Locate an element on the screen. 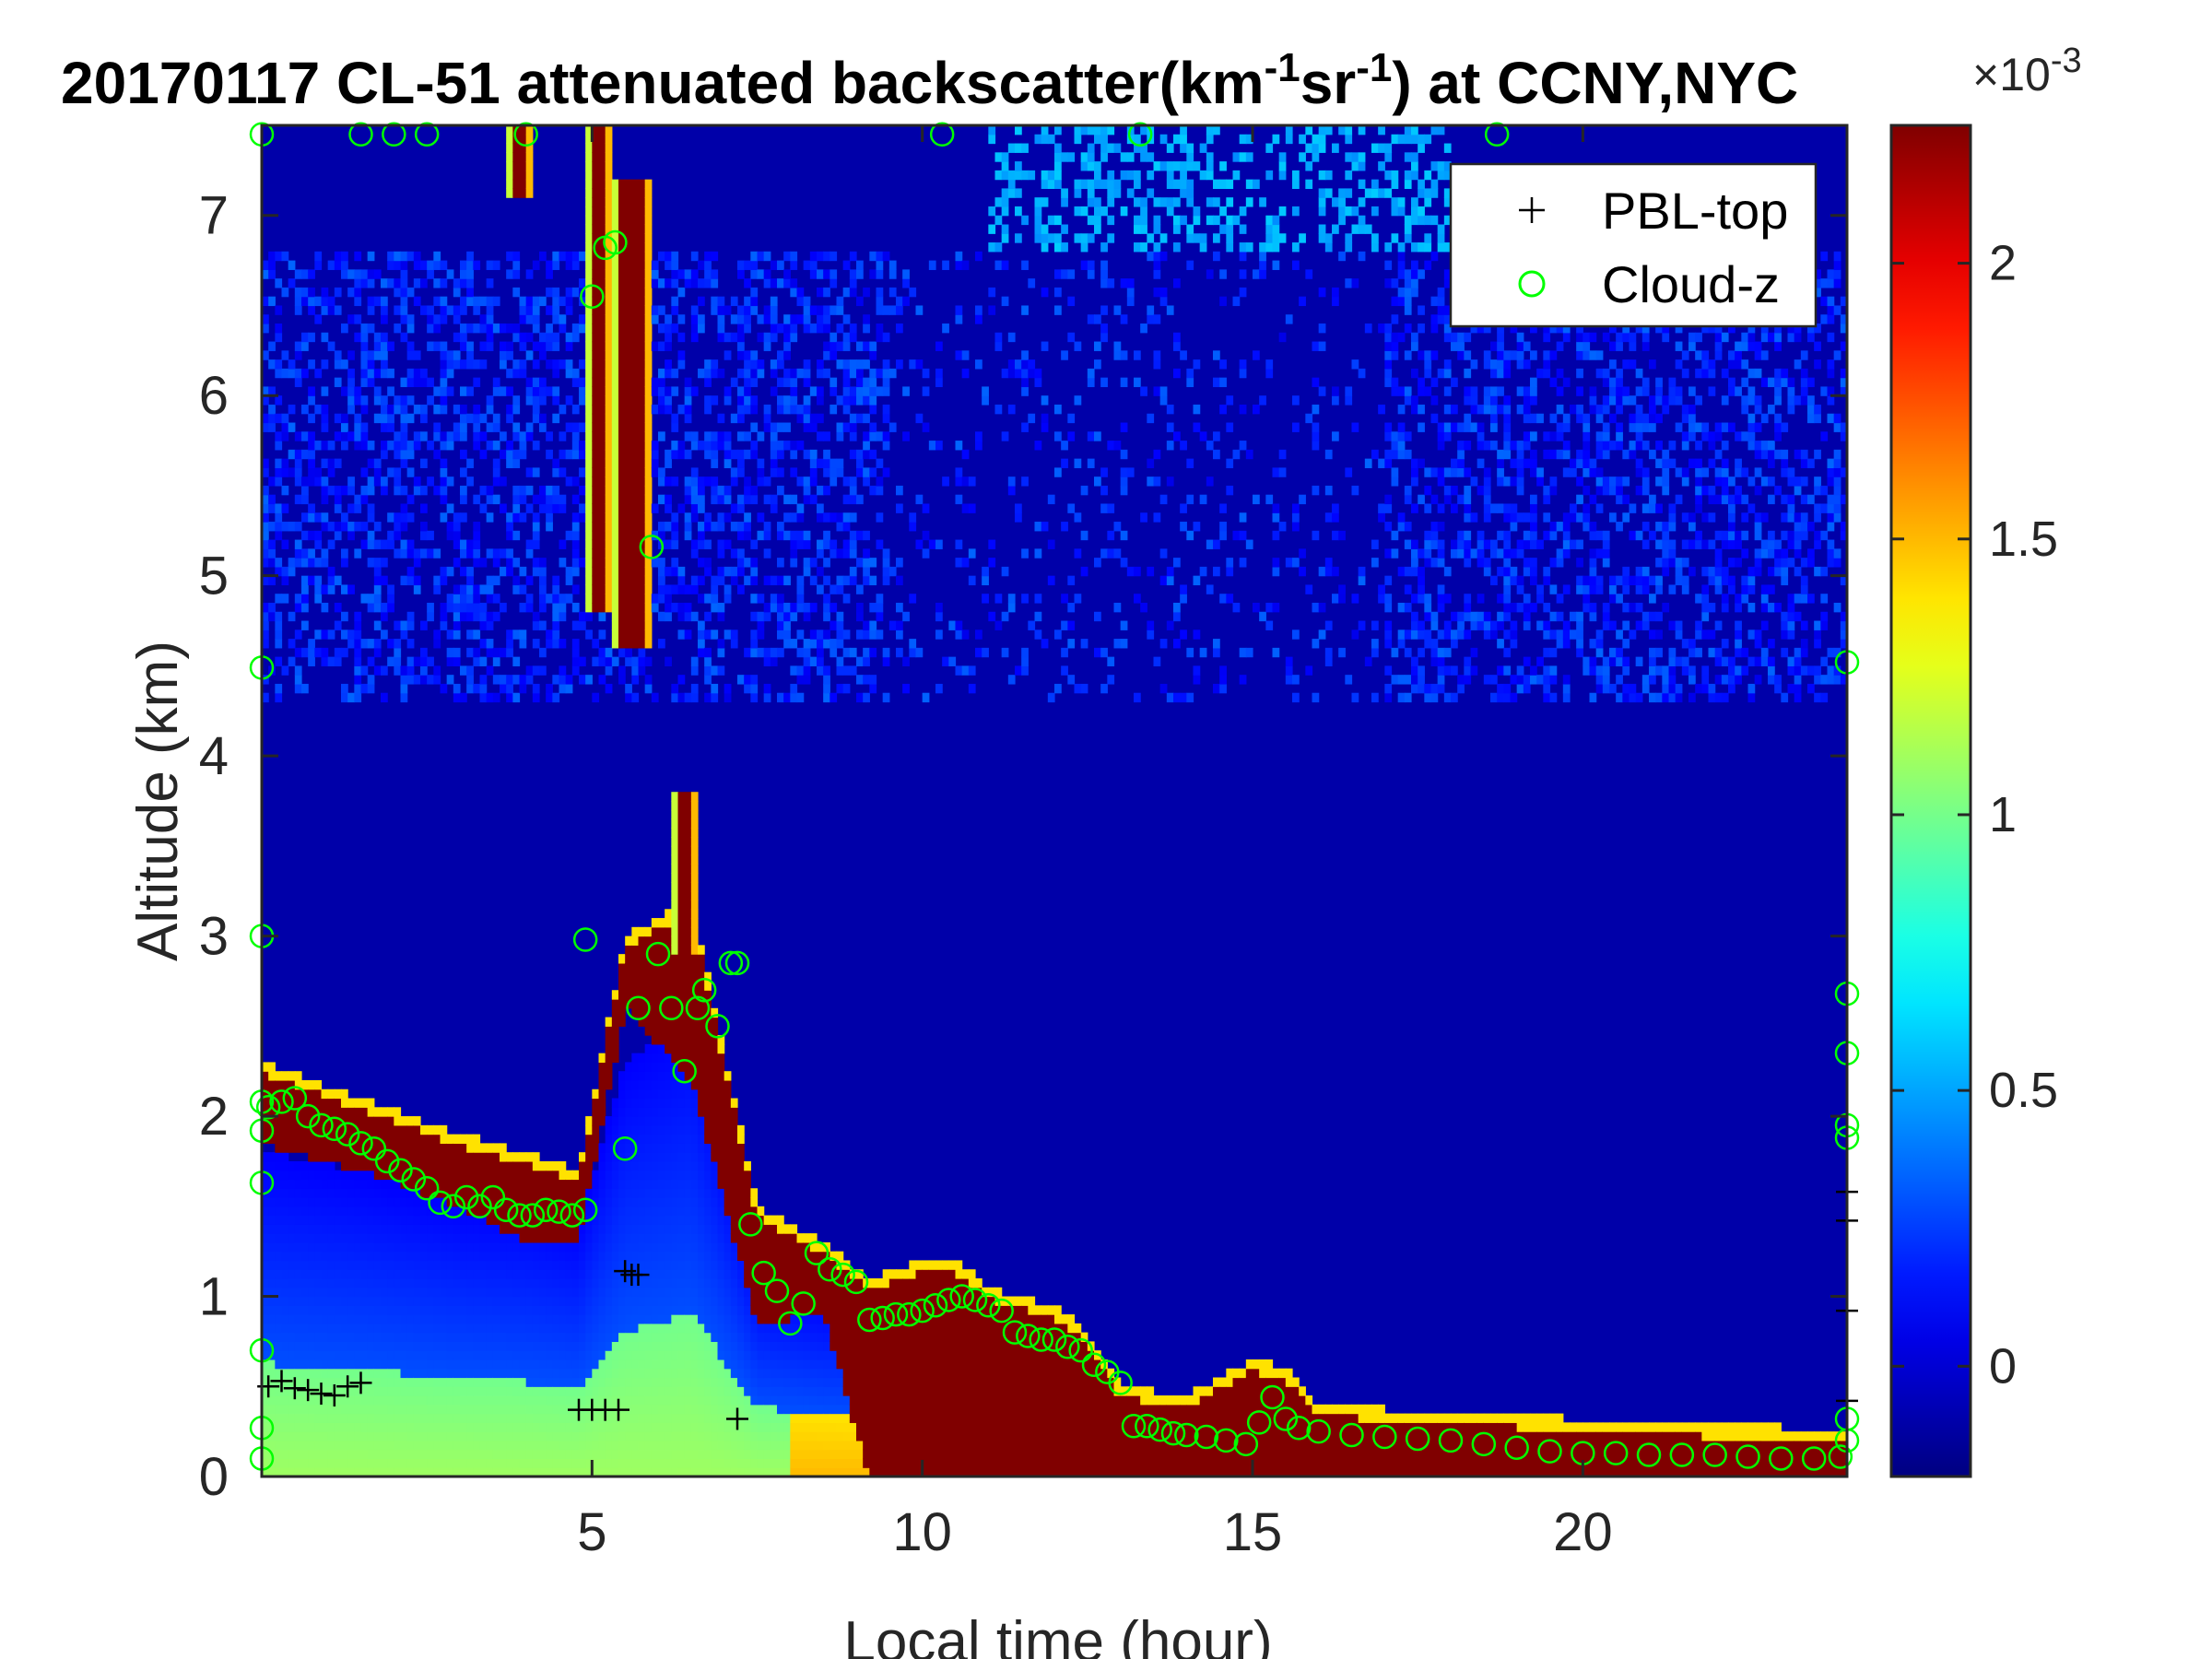 This screenshot has height=1659, width=2212. colorbar-tick-label: 1 is located at coordinates (2003, 814).